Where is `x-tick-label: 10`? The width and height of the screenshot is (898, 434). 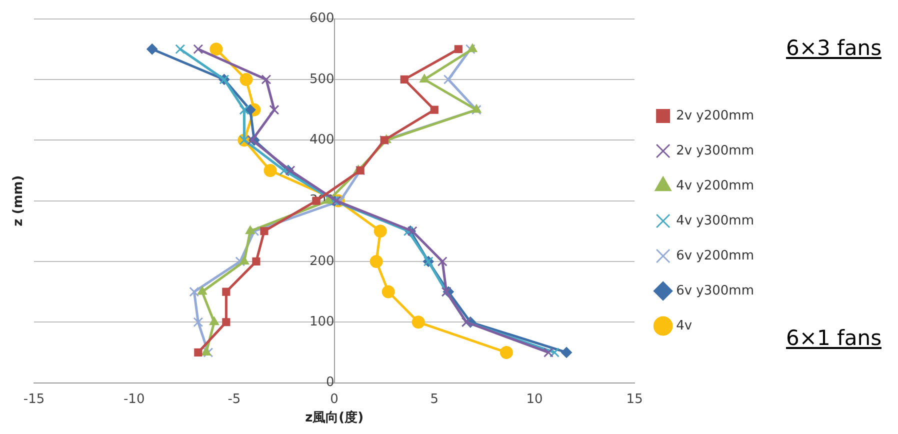
x-tick-label: 10 is located at coordinates (534, 399).